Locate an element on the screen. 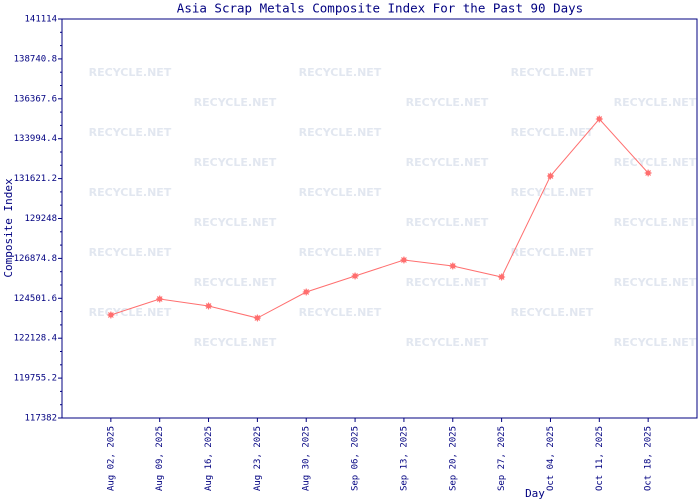  y-tick-label: 133994.4 is located at coordinates (35, 139).